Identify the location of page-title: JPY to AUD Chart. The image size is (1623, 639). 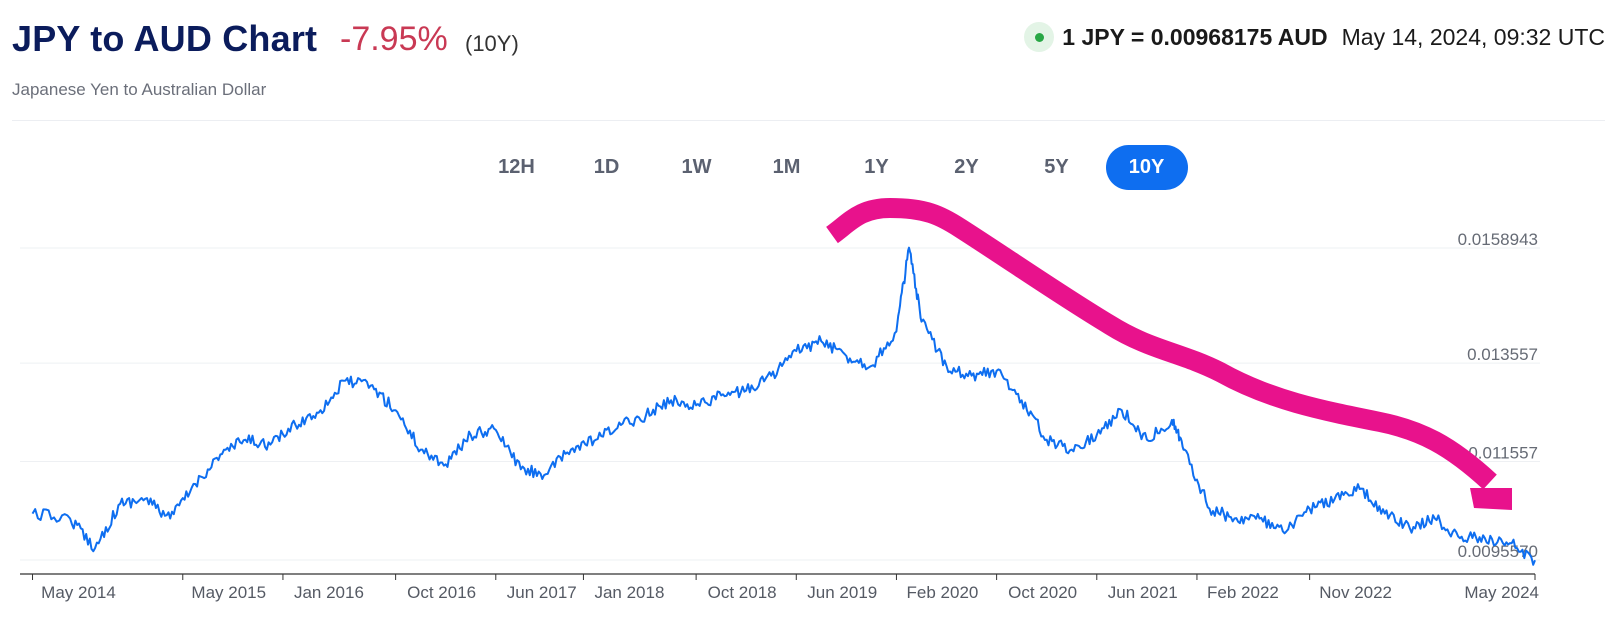
(165, 38).